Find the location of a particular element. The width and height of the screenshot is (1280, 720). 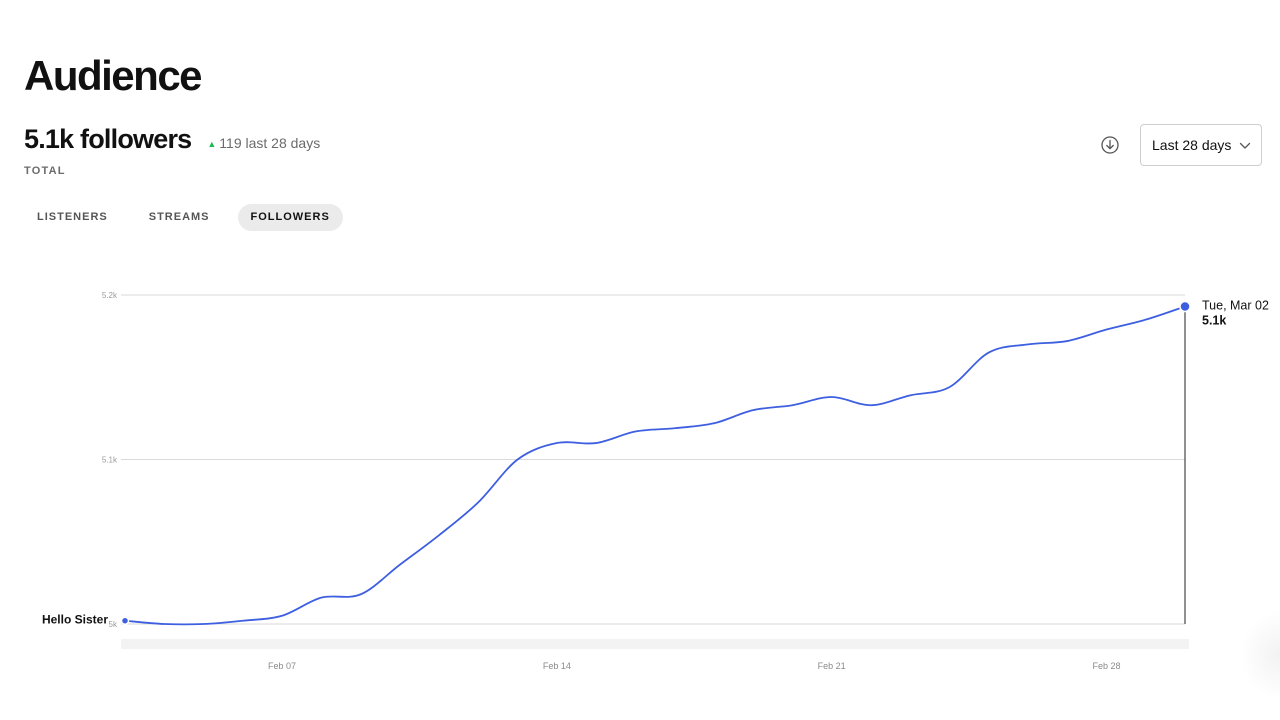

x-tick-label: Feb 07 is located at coordinates (282, 666).